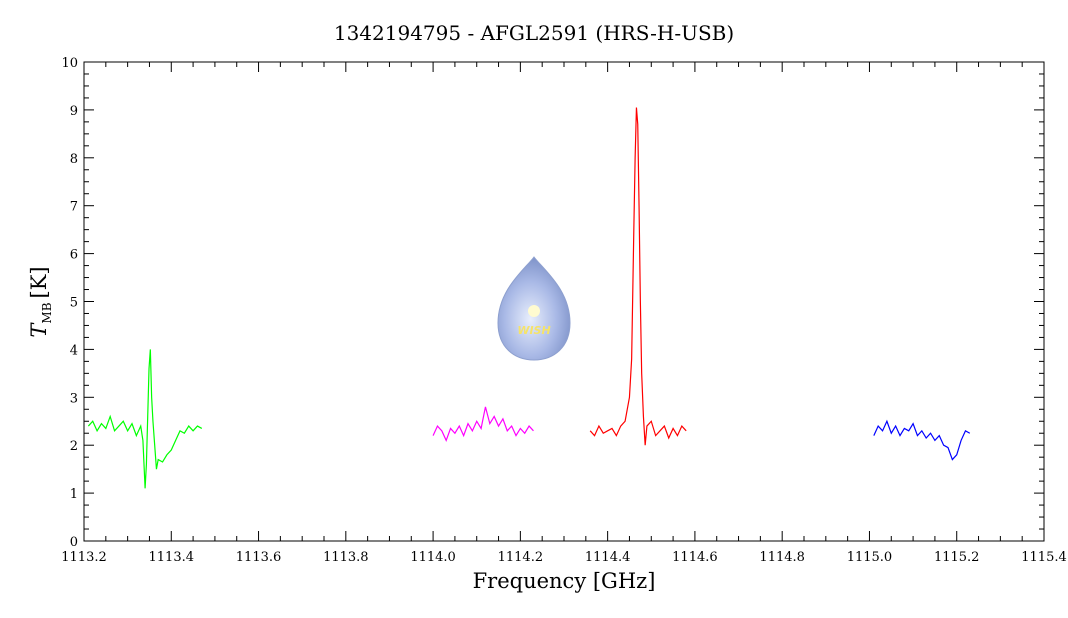 The image size is (1068, 618). I want to click on x-tick-label: 1114.0, so click(433, 557).